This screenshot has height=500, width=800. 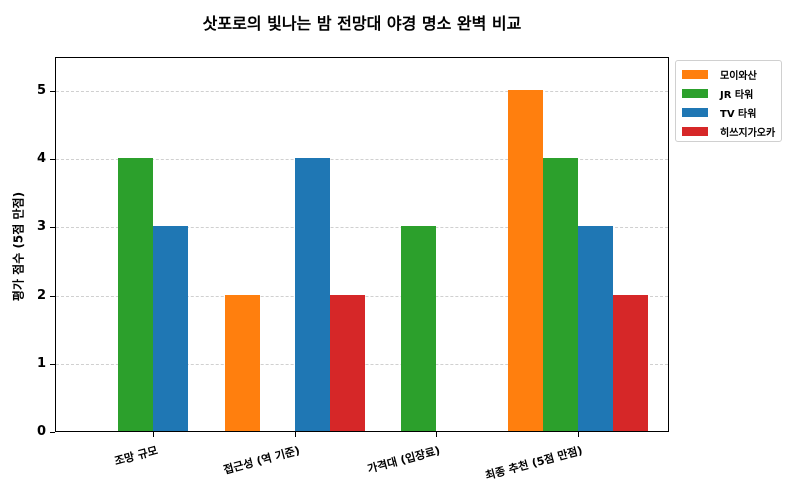 I want to click on legend-label: JR 타워, so click(x=737, y=95).